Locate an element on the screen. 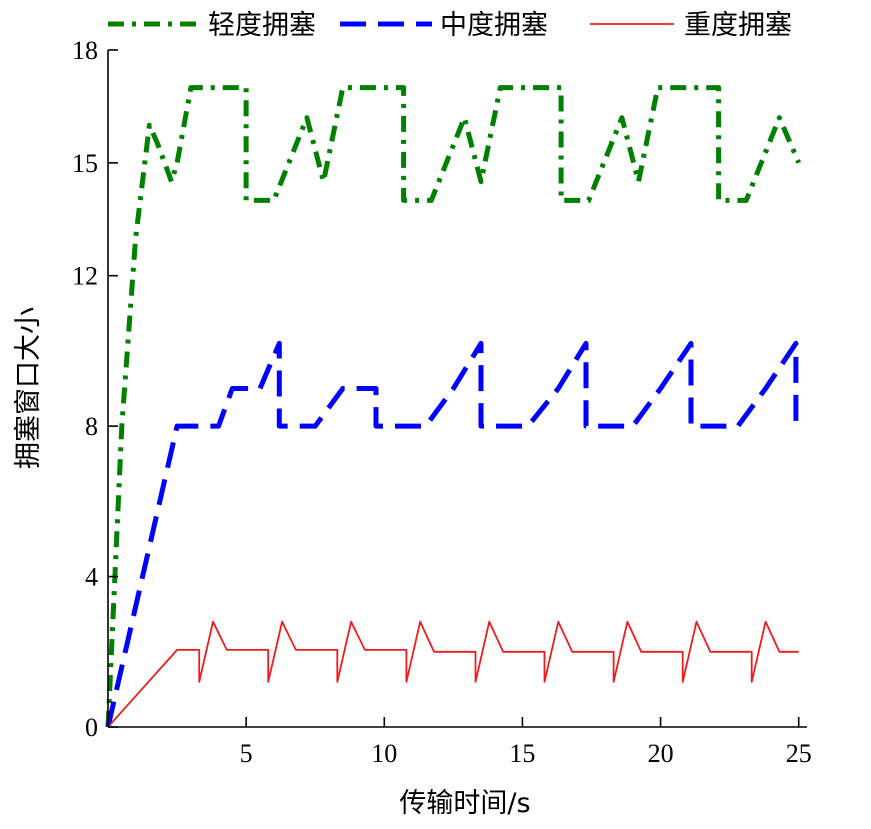 This screenshot has height=829, width=871. x-tick-label: 20 is located at coordinates (661, 753).